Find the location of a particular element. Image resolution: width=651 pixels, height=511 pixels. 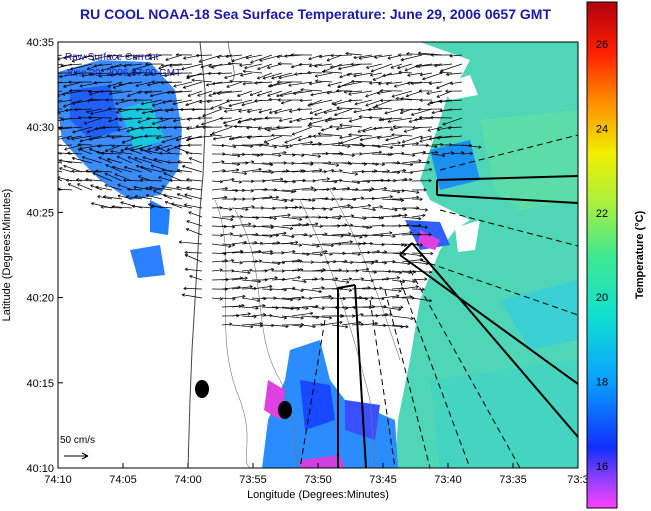

x-tick-label: 74:05 is located at coordinates (123, 480).